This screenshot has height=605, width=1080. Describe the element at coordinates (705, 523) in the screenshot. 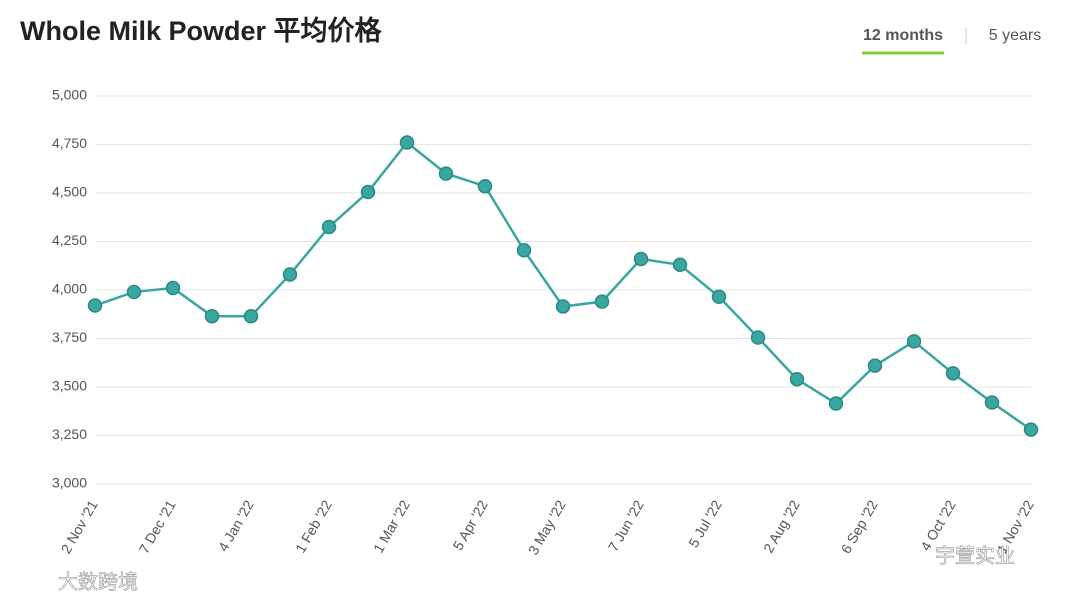

I see `x-tick-label: 5 Jul '22` at that location.